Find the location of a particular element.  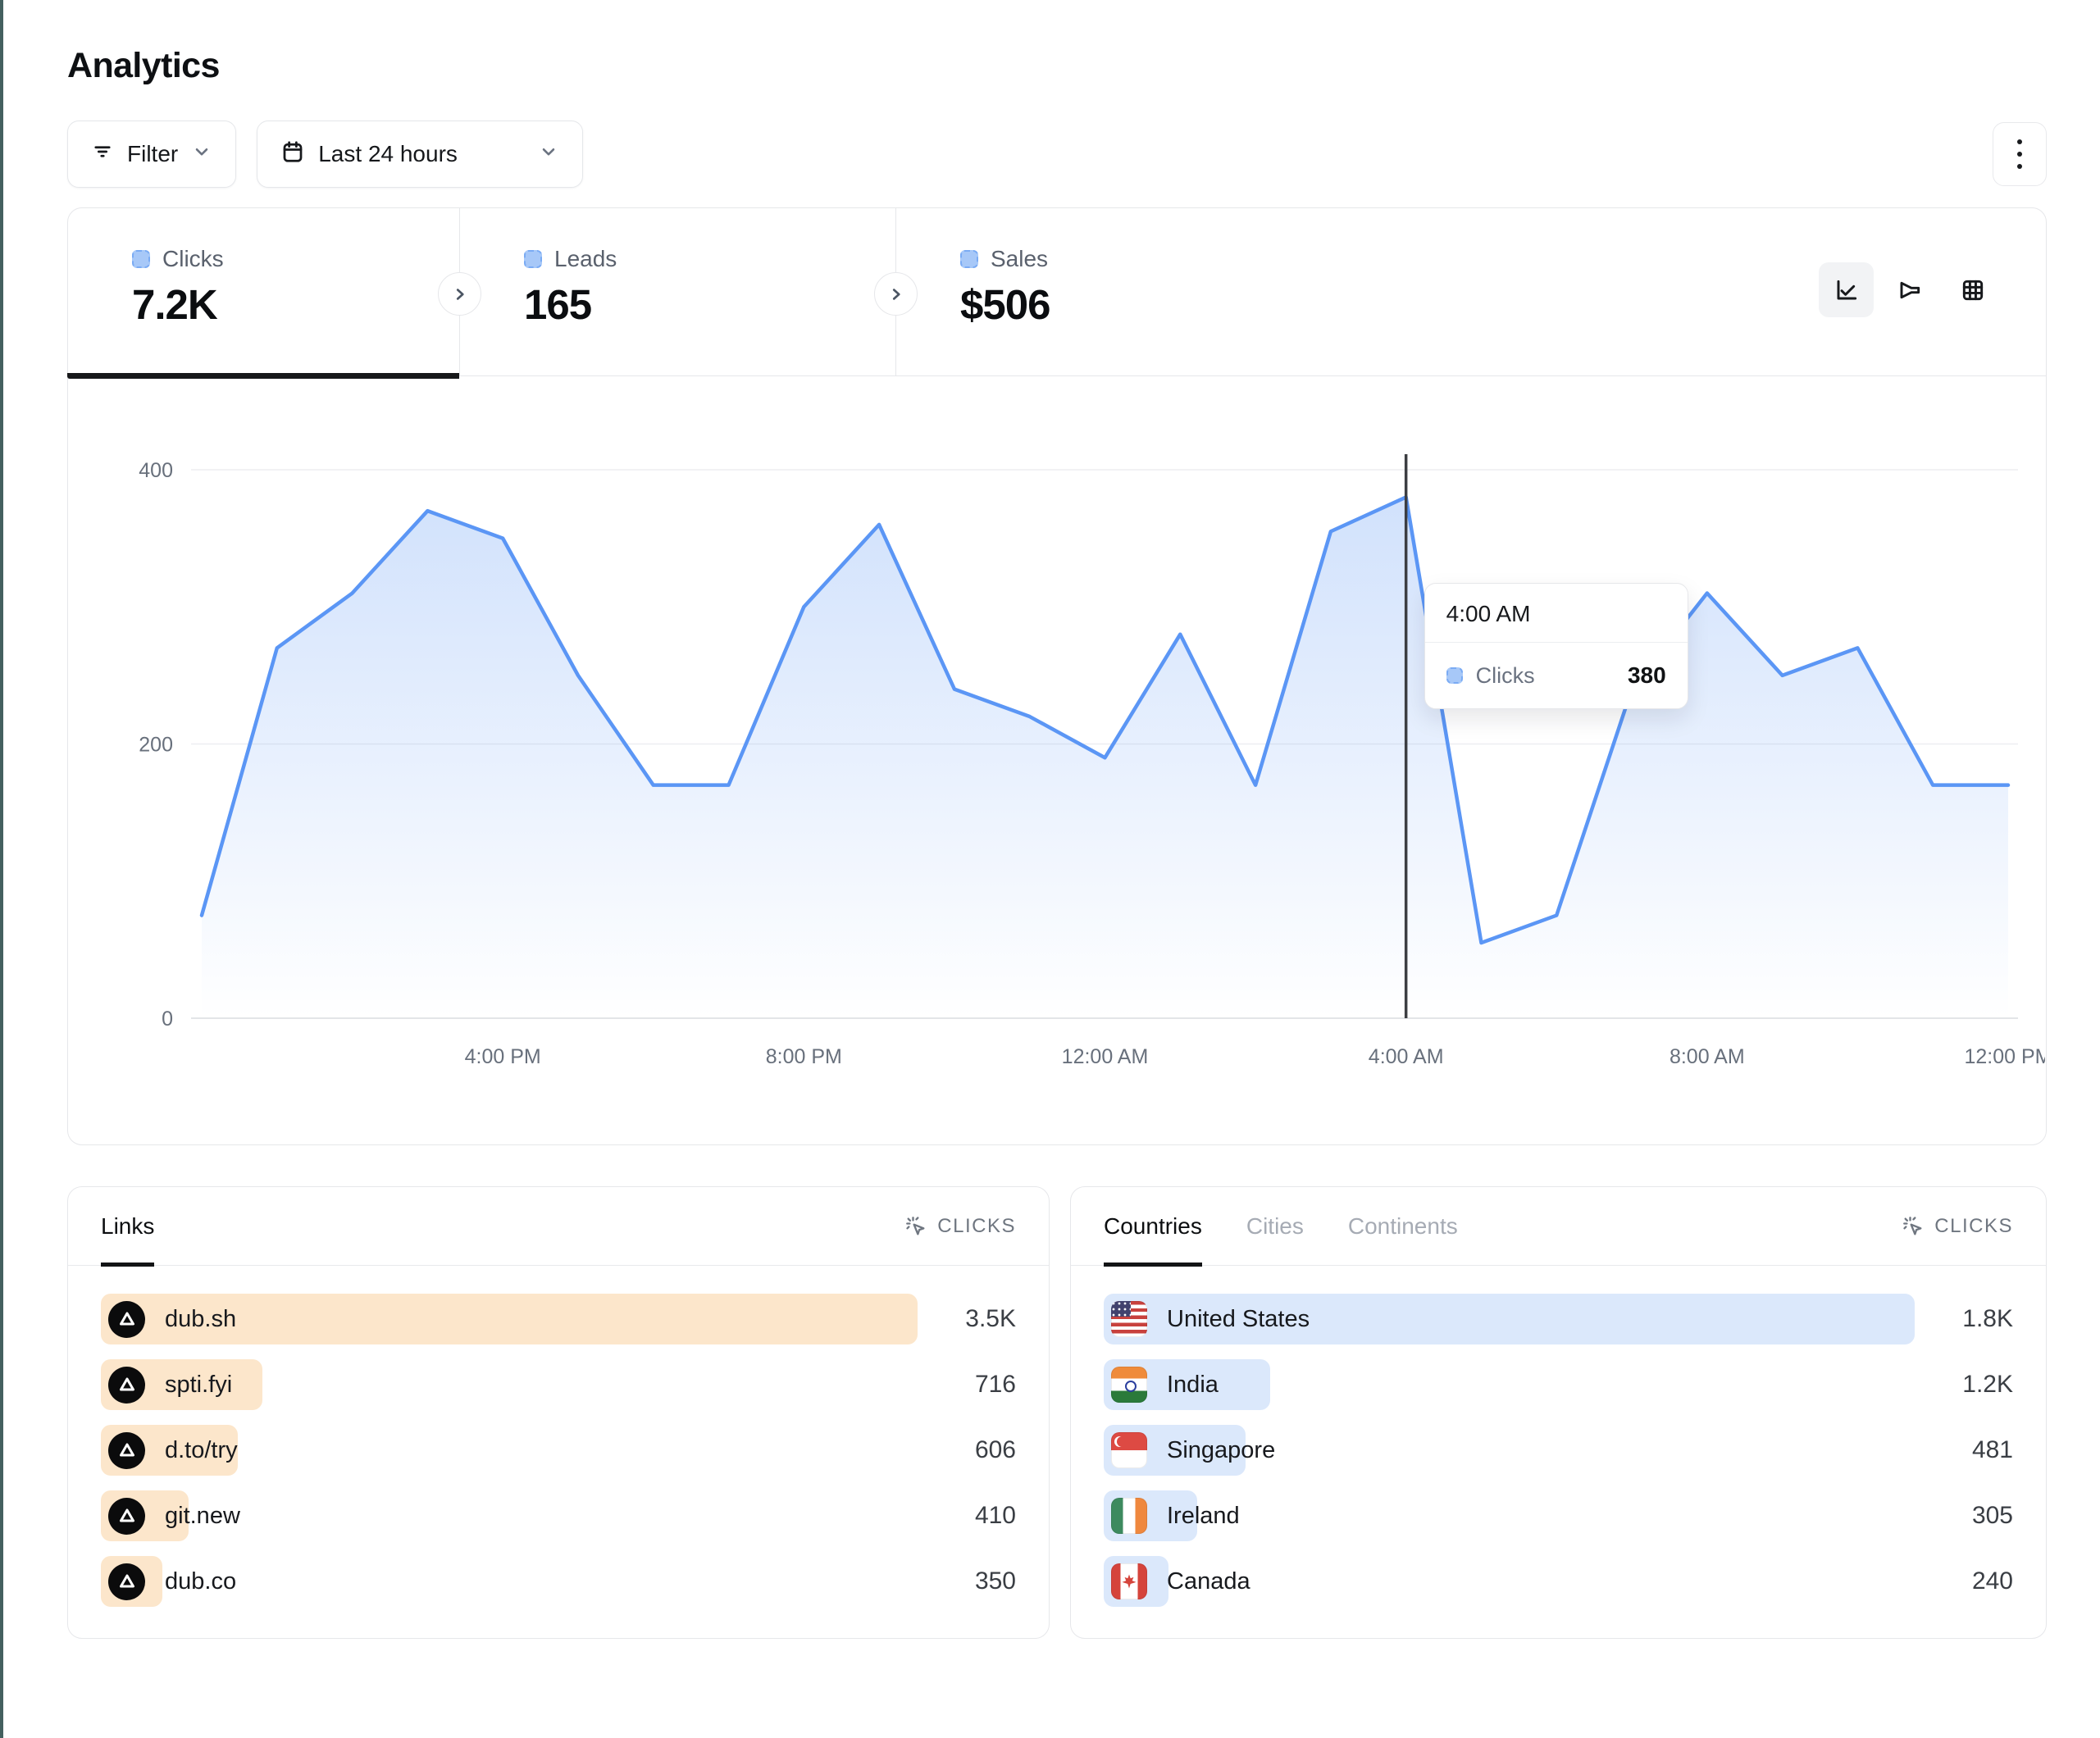

clicks-tab-label: Clicks is located at coordinates (193, 258).